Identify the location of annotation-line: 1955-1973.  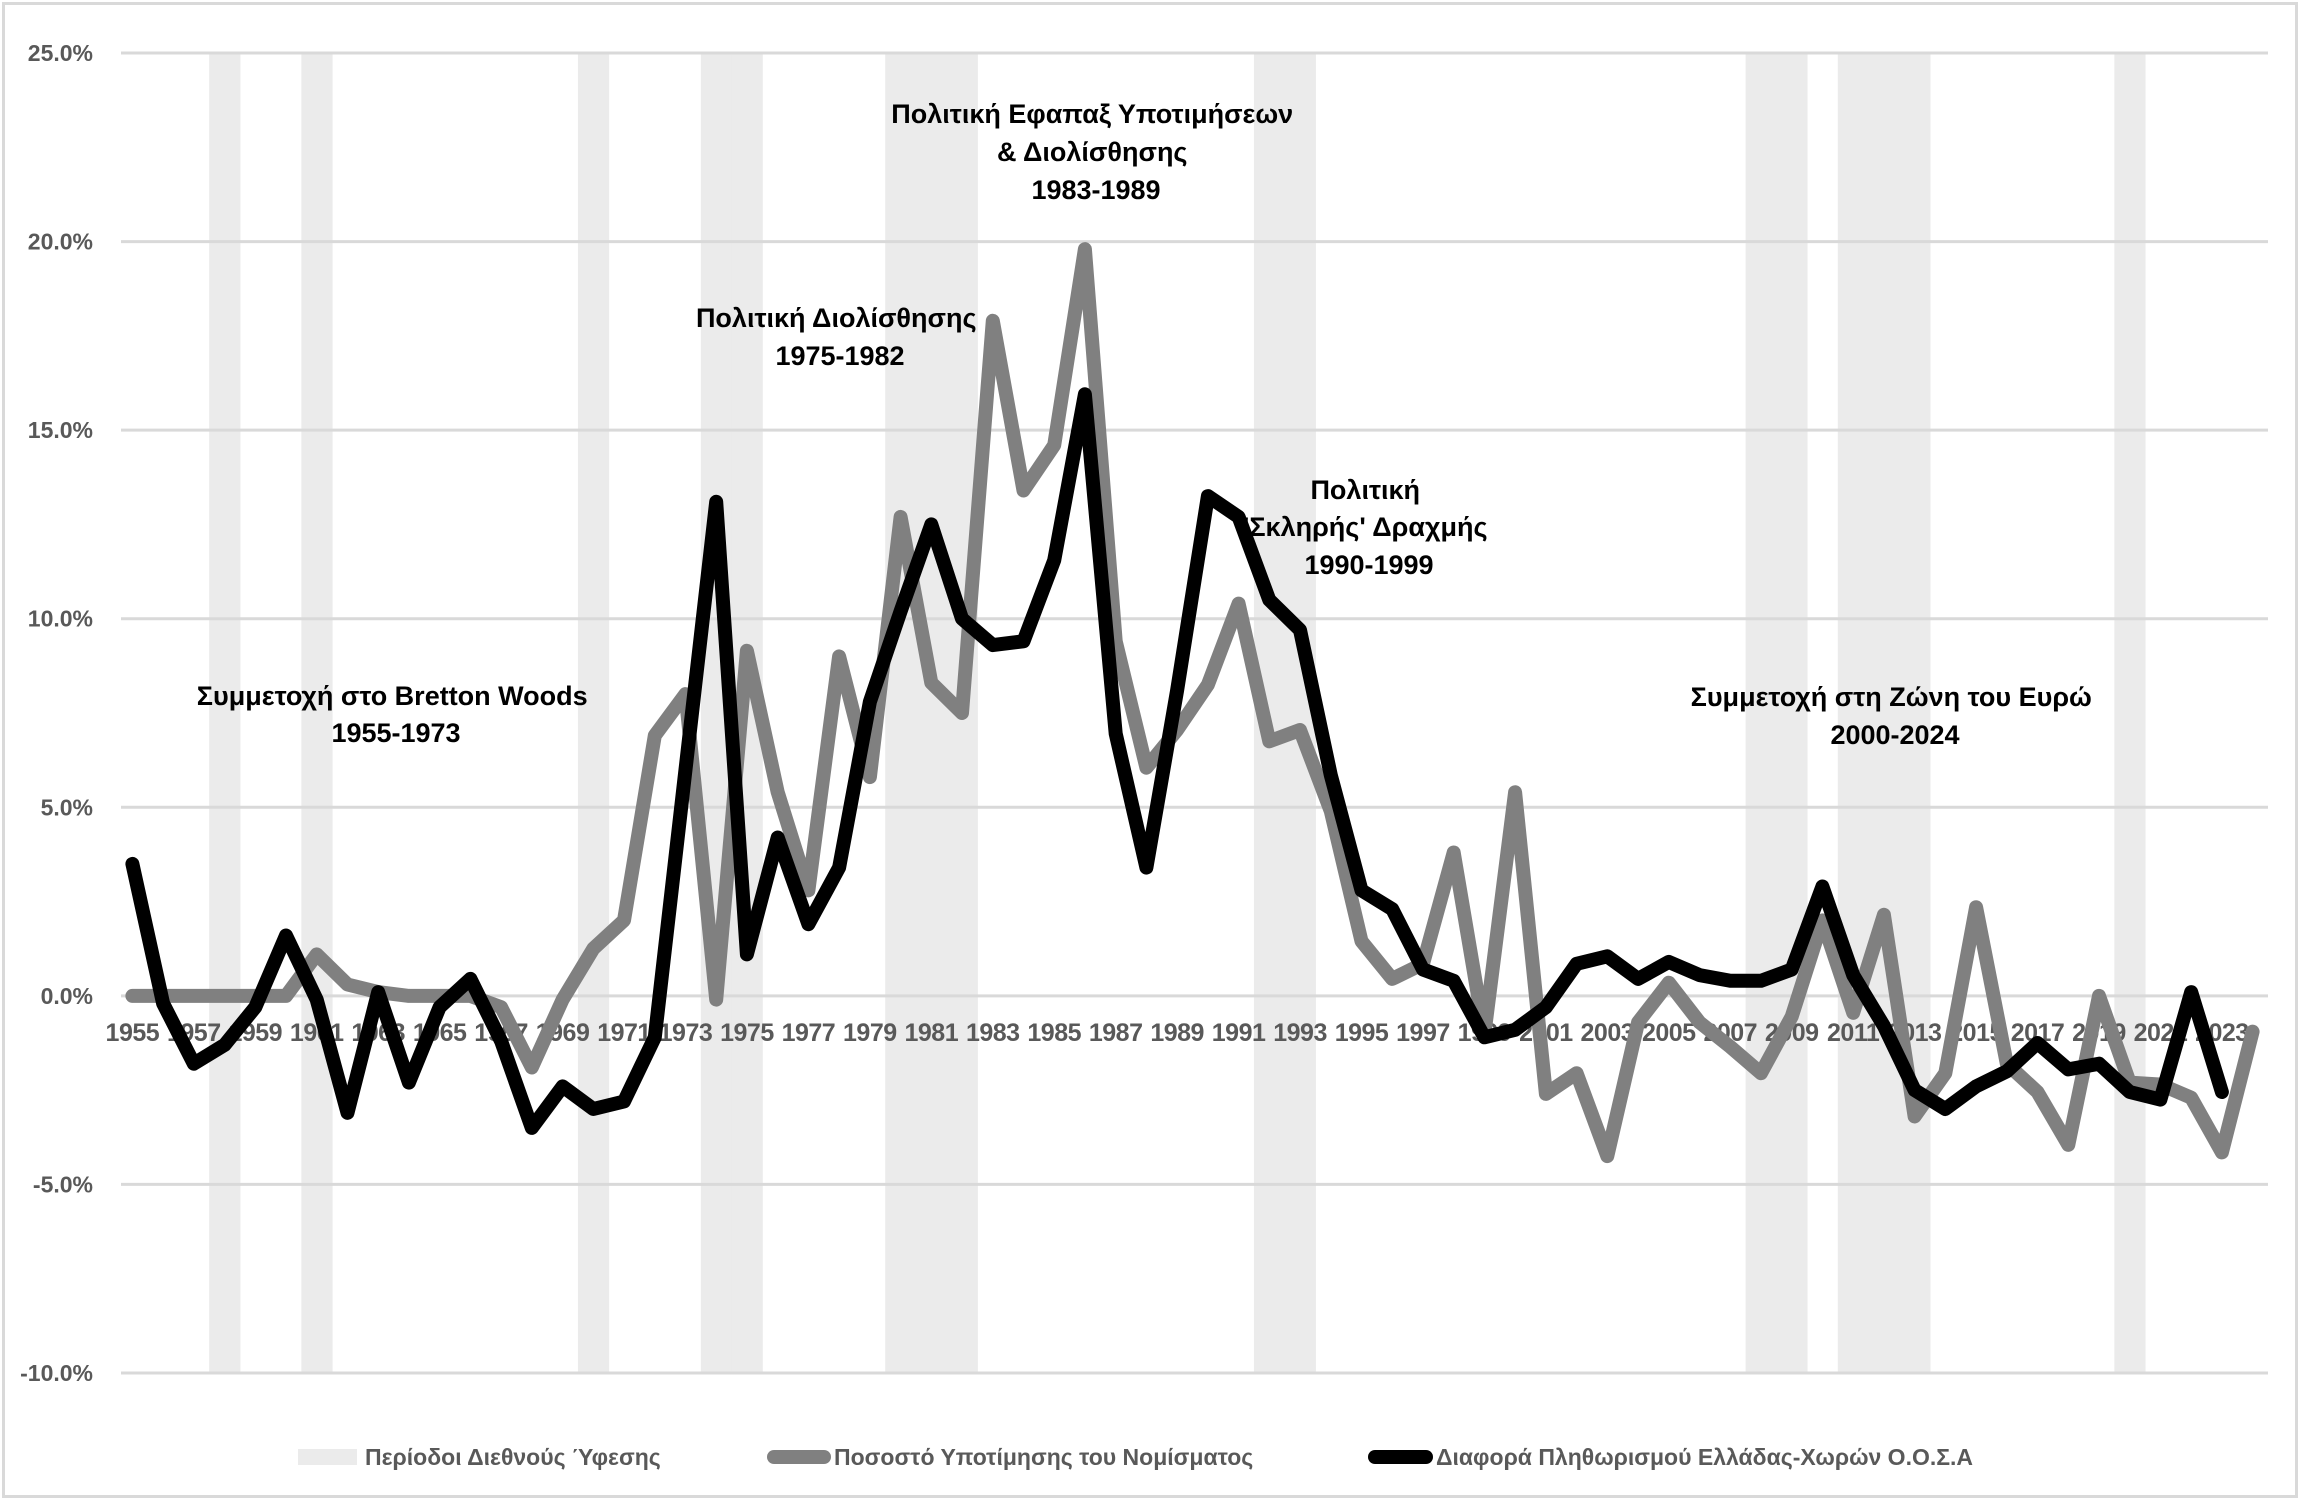
(395, 733).